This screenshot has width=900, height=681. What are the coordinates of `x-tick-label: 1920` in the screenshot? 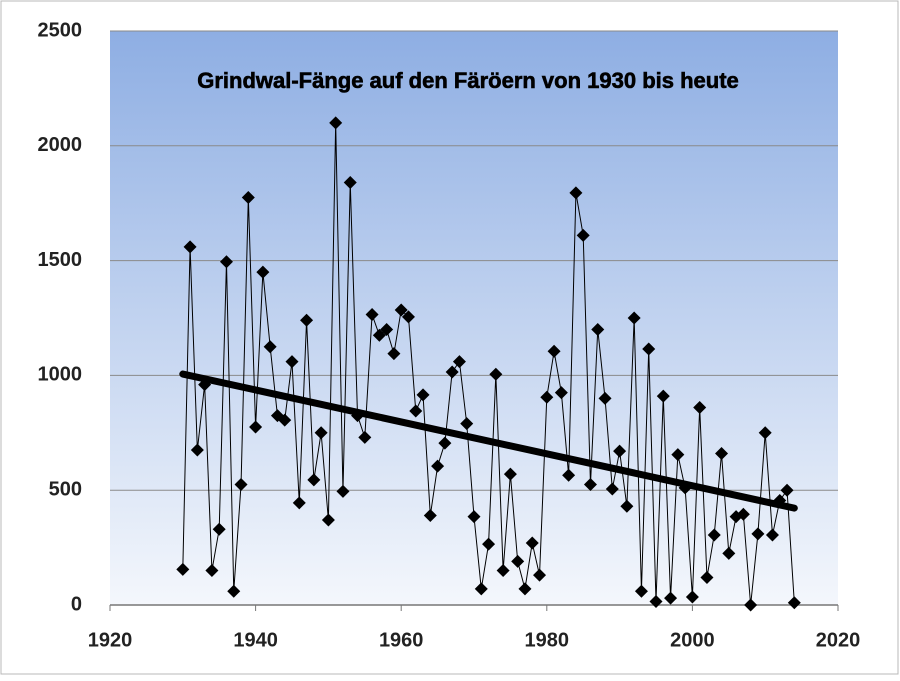 It's located at (110, 640).